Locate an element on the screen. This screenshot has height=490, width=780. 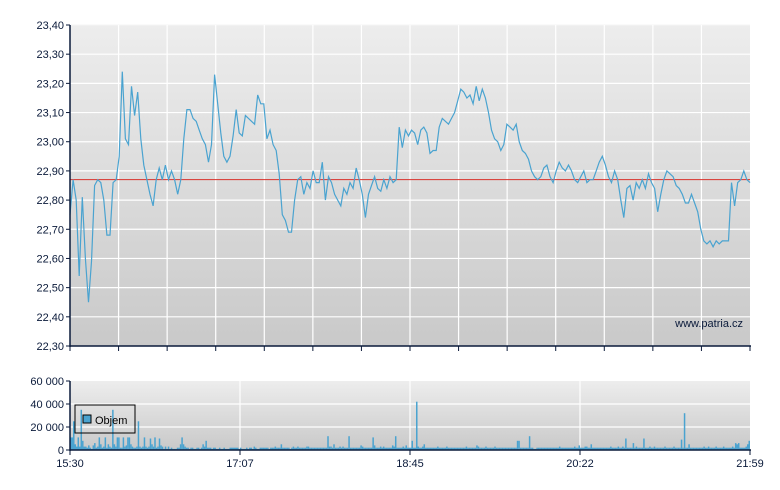
watermark: www.patria.cz is located at coordinates (708, 324).